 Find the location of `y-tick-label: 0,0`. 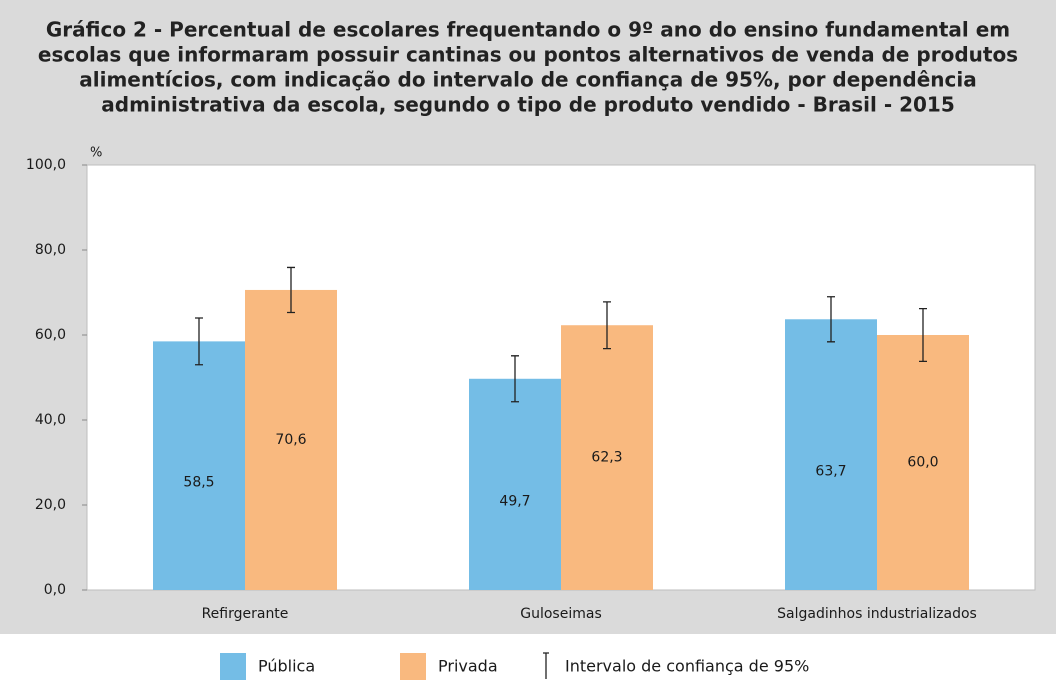

y-tick-label: 0,0 is located at coordinates (55, 590).